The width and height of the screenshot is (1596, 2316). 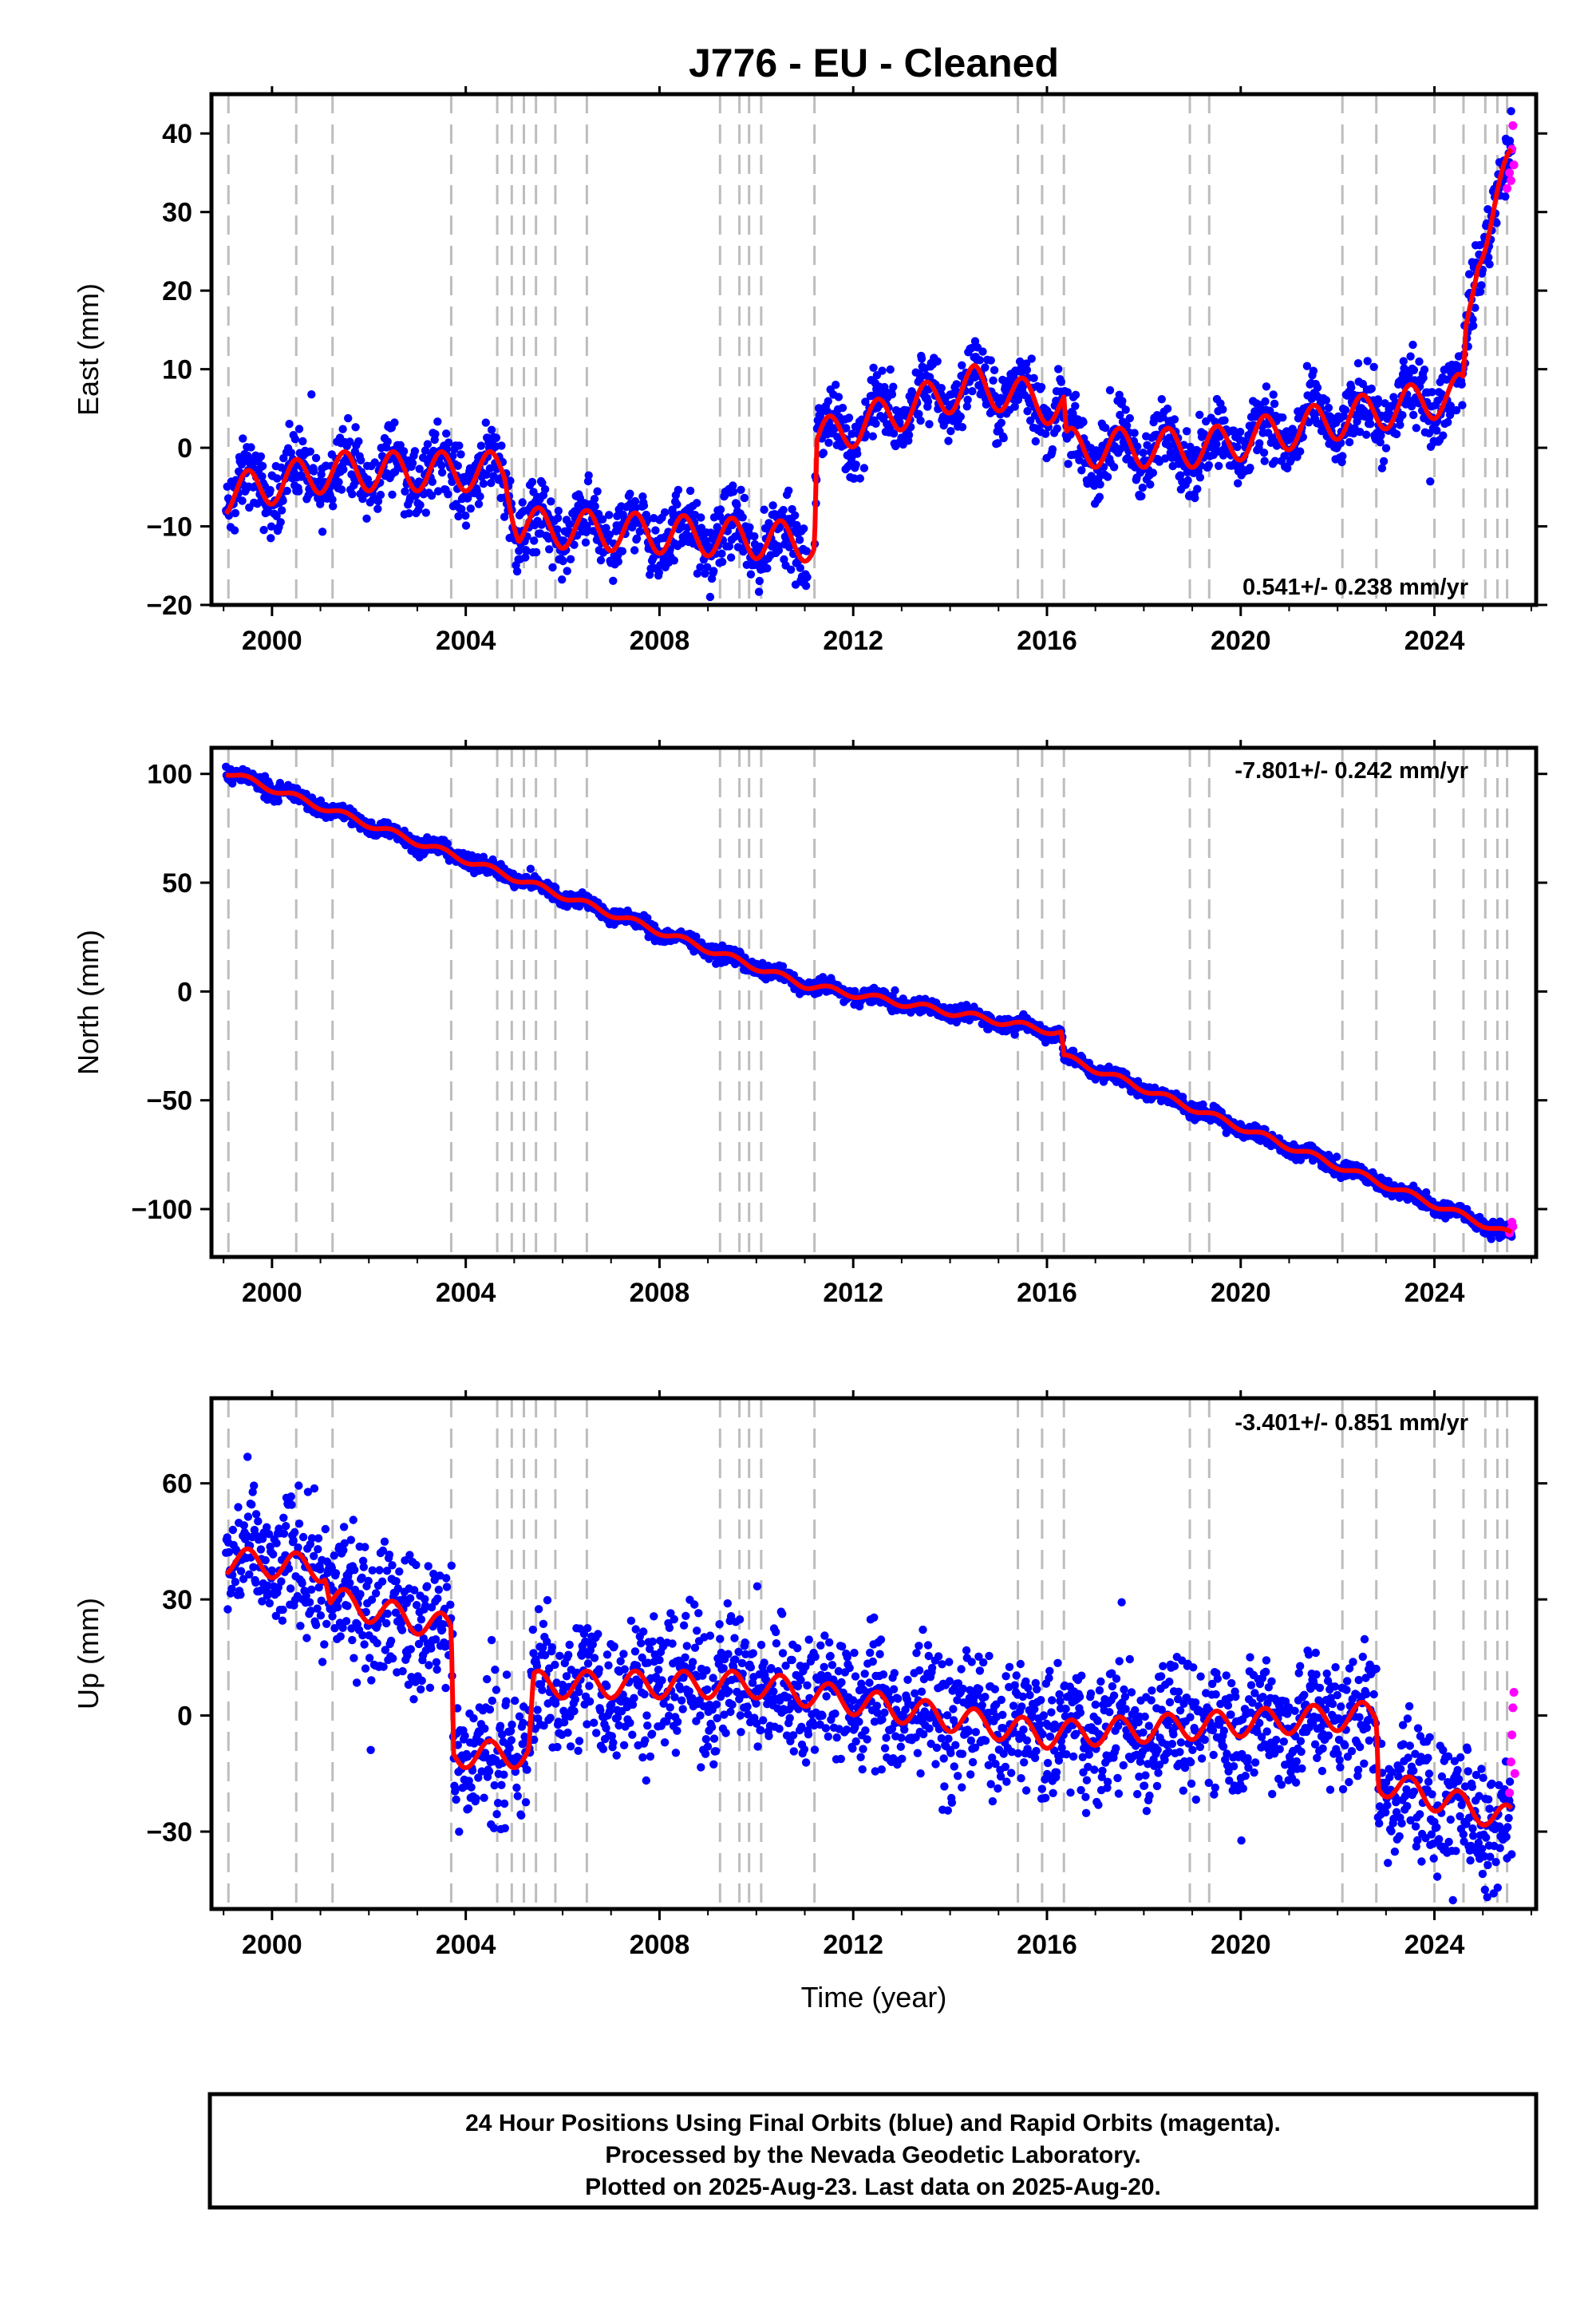 What do you see at coordinates (184, 992) in the screenshot?
I see `y-tick-label: 0` at bounding box center [184, 992].